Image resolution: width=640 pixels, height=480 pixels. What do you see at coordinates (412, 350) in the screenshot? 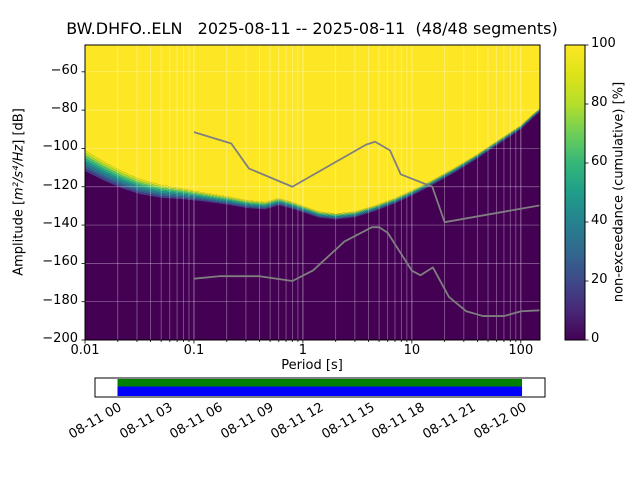
I see `x-tick-label: 10` at bounding box center [412, 350].